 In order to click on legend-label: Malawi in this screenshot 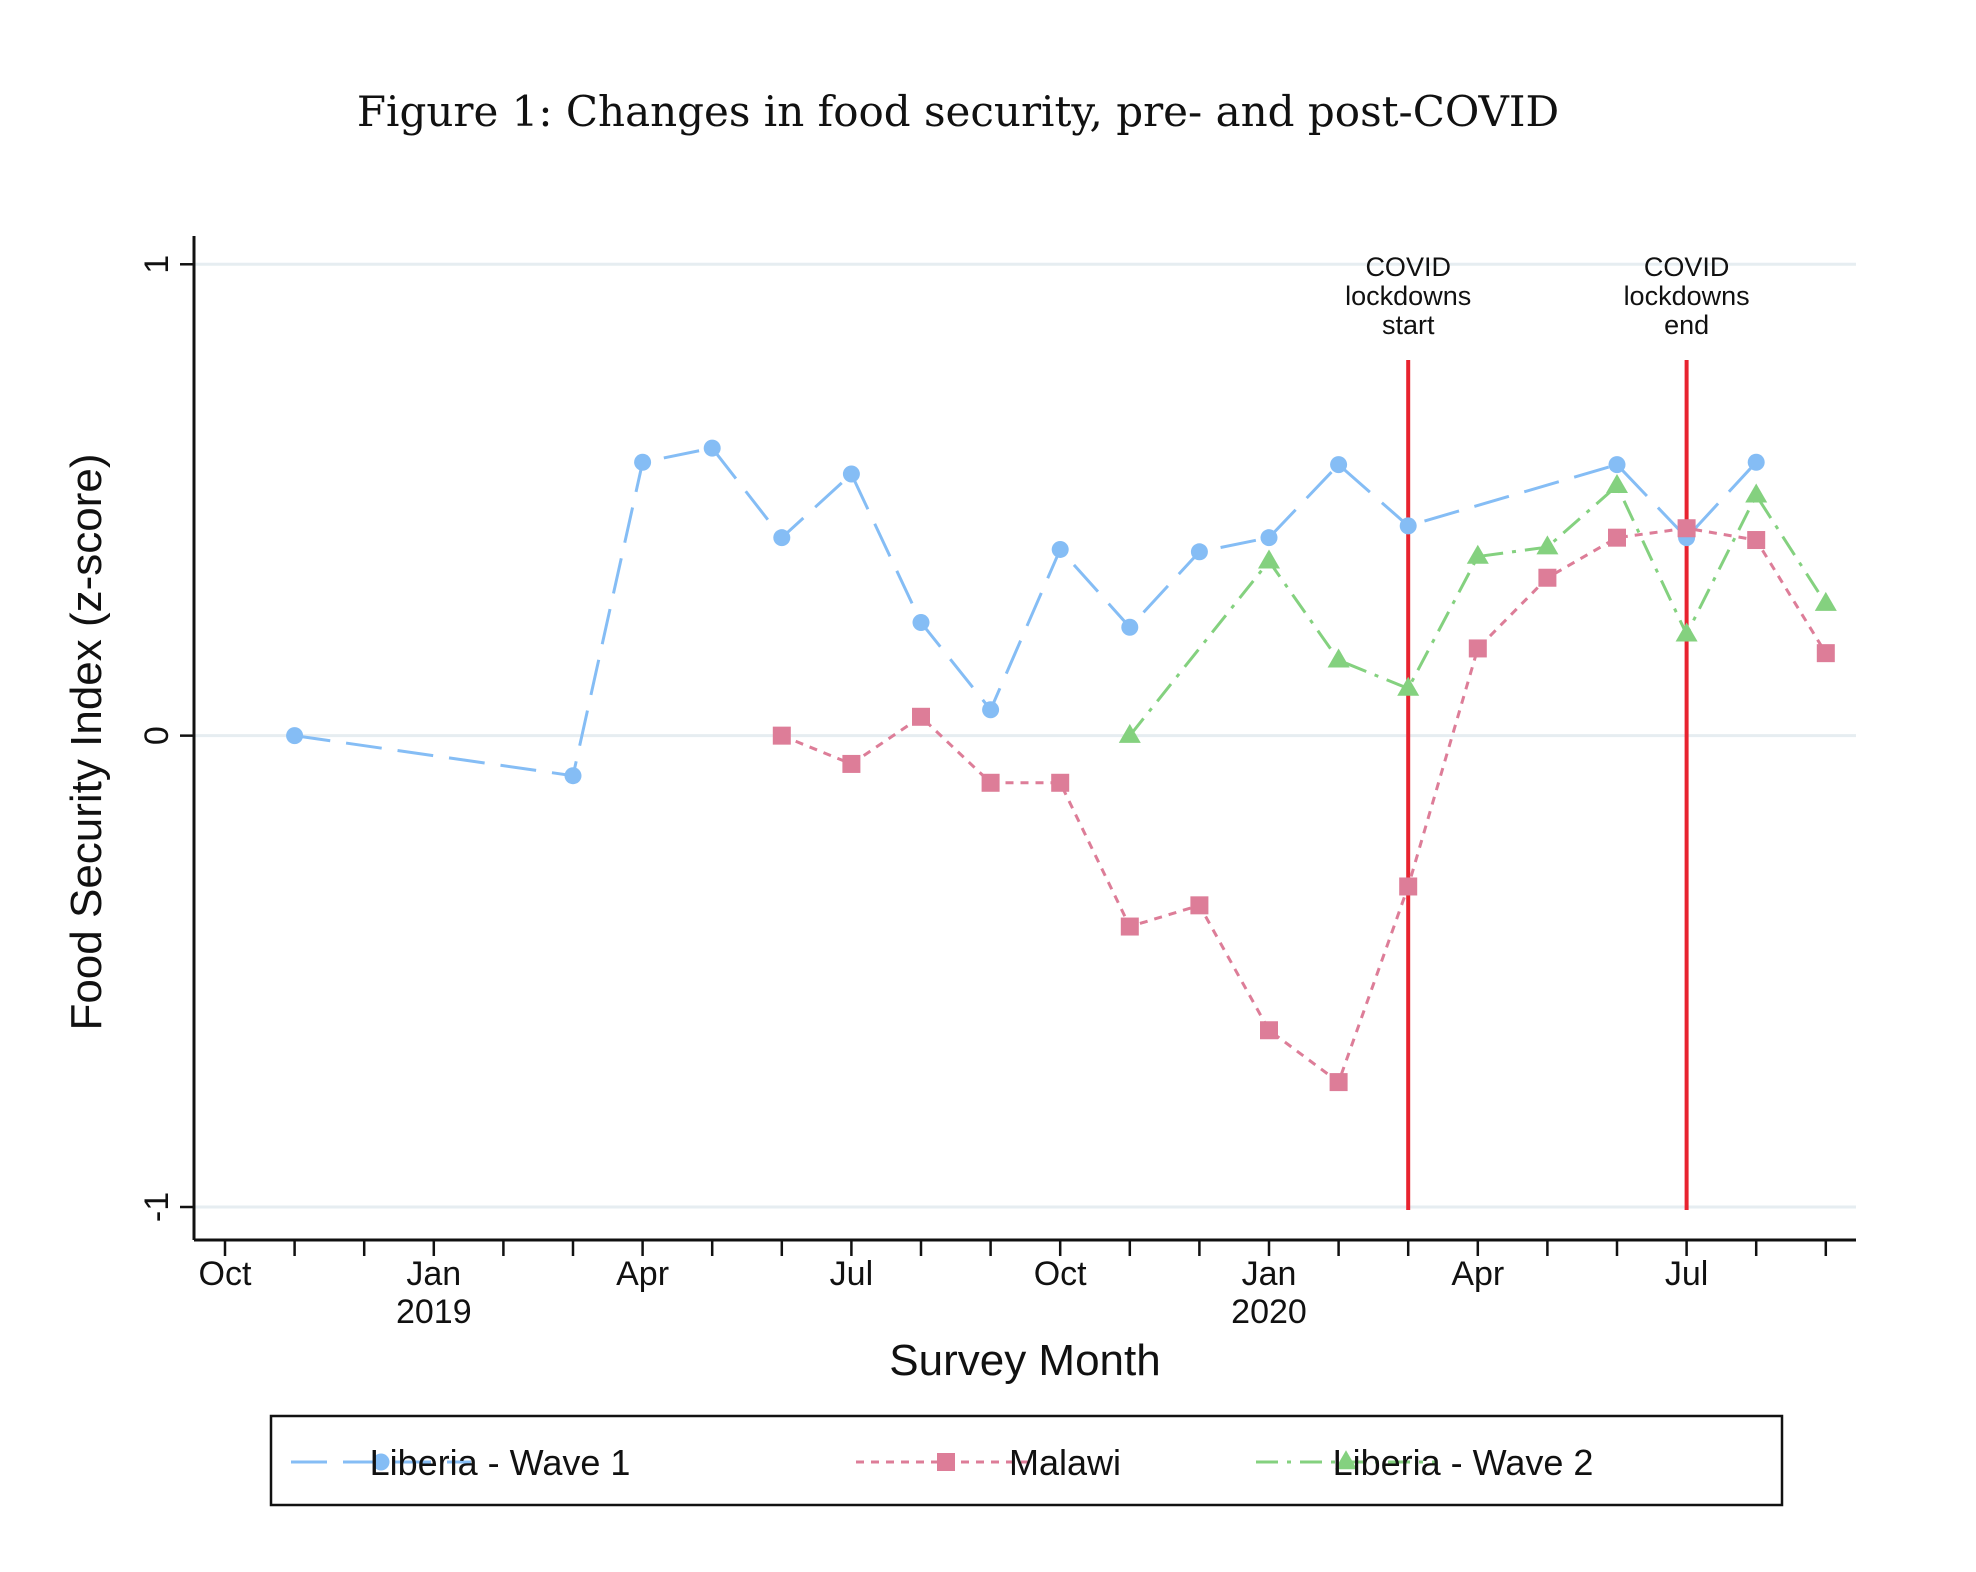, I will do `click(1065, 1462)`.